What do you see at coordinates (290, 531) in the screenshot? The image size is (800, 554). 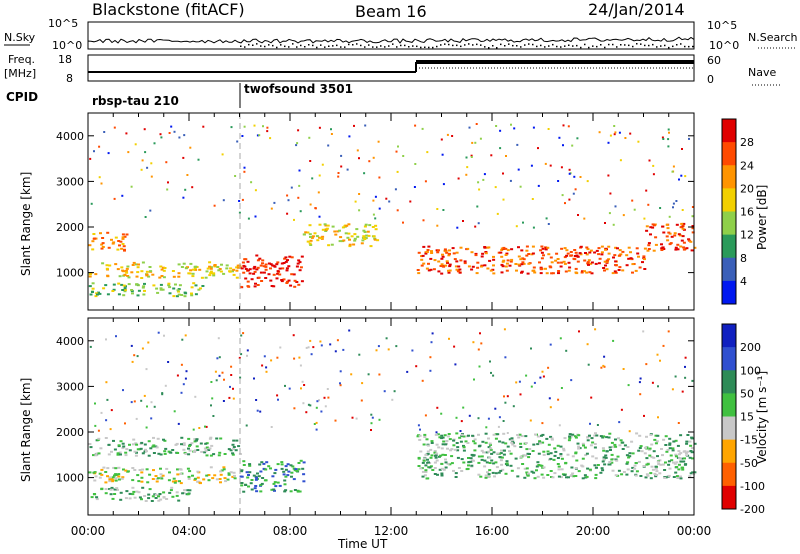 I see `time-tick-label: 08:00` at bounding box center [290, 531].